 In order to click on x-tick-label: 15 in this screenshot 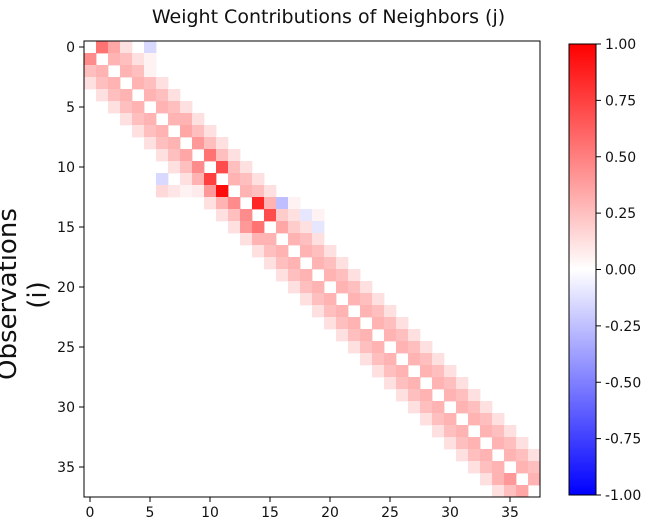, I will do `click(270, 513)`.